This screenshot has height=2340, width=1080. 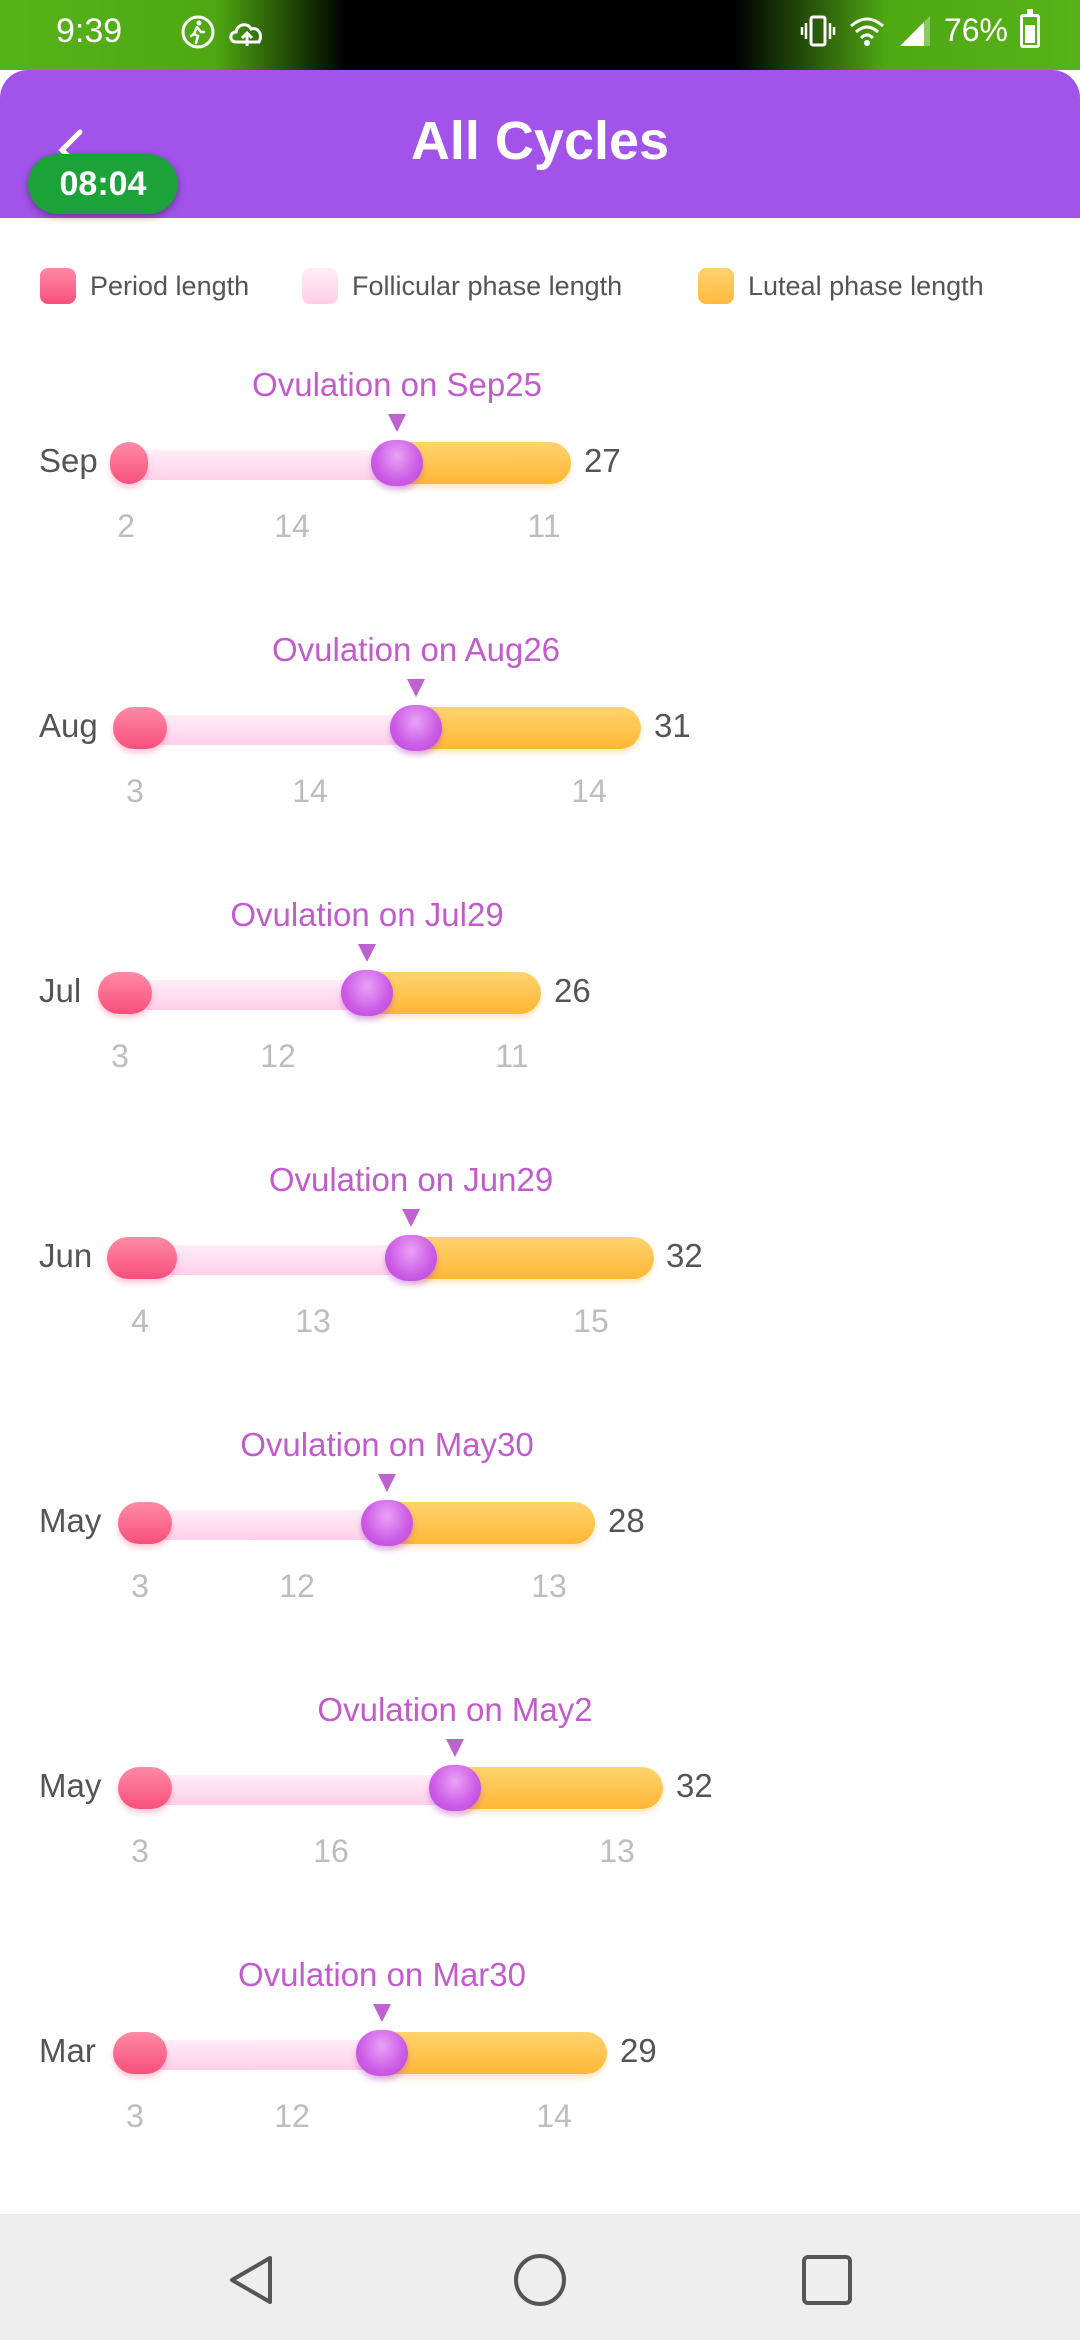 What do you see at coordinates (411, 1179) in the screenshot?
I see `ovulation-label: Ovulation on Jun29` at bounding box center [411, 1179].